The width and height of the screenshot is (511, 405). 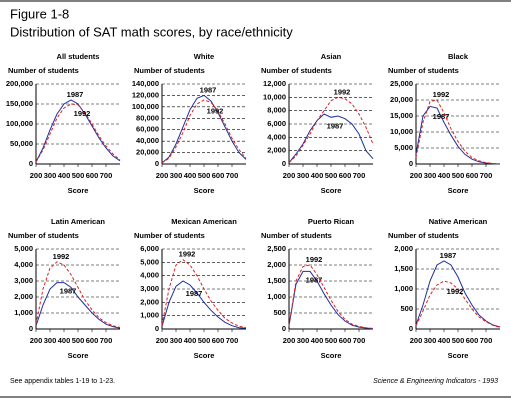 I want to click on panel-title: Mexican American, so click(x=204, y=221).